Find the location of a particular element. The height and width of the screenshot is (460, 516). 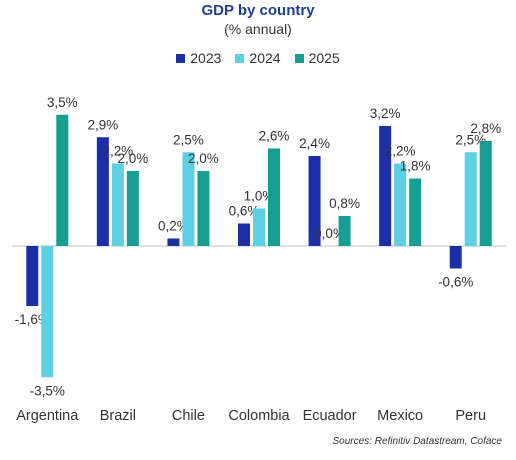

bar-mexico-2023 is located at coordinates (385, 186).